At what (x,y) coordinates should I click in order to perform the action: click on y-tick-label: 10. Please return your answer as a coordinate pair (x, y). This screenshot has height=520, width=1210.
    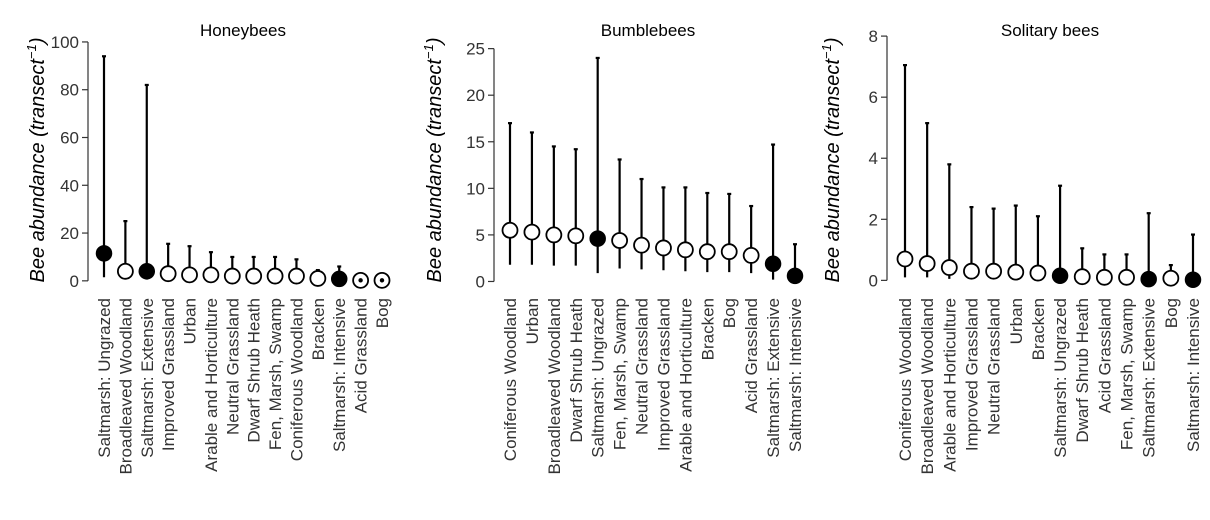
    Looking at the image, I should click on (475, 188).